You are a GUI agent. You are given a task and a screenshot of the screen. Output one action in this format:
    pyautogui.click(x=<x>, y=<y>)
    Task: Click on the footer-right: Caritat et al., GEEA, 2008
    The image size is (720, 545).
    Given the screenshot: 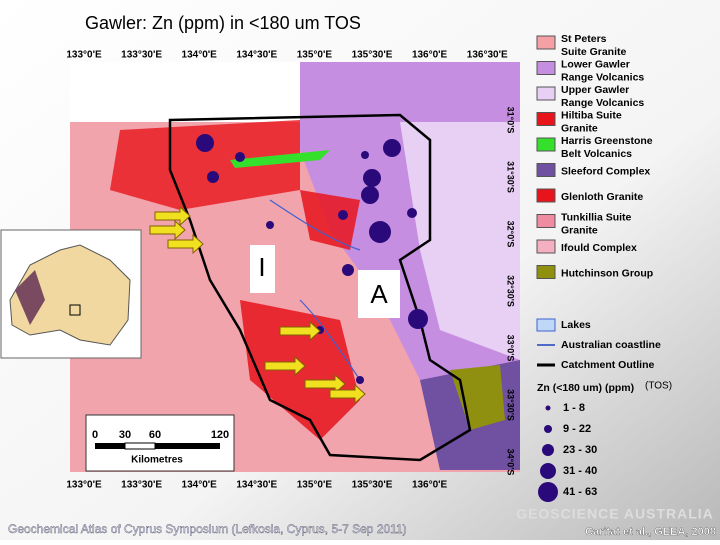 What is the action you would take?
    pyautogui.click(x=650, y=532)
    